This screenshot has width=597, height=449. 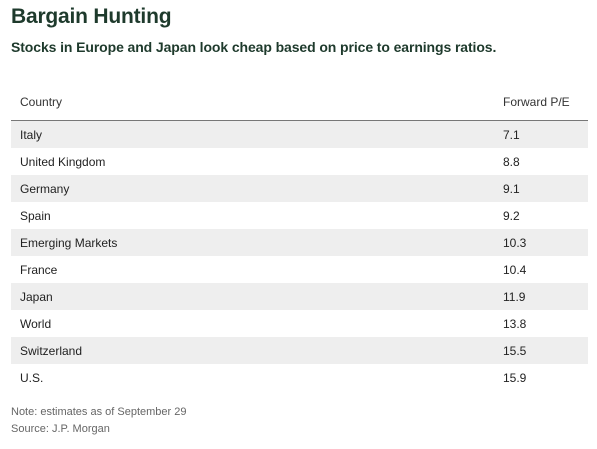 What do you see at coordinates (41, 102) in the screenshot?
I see `column-header-country: Country` at bounding box center [41, 102].